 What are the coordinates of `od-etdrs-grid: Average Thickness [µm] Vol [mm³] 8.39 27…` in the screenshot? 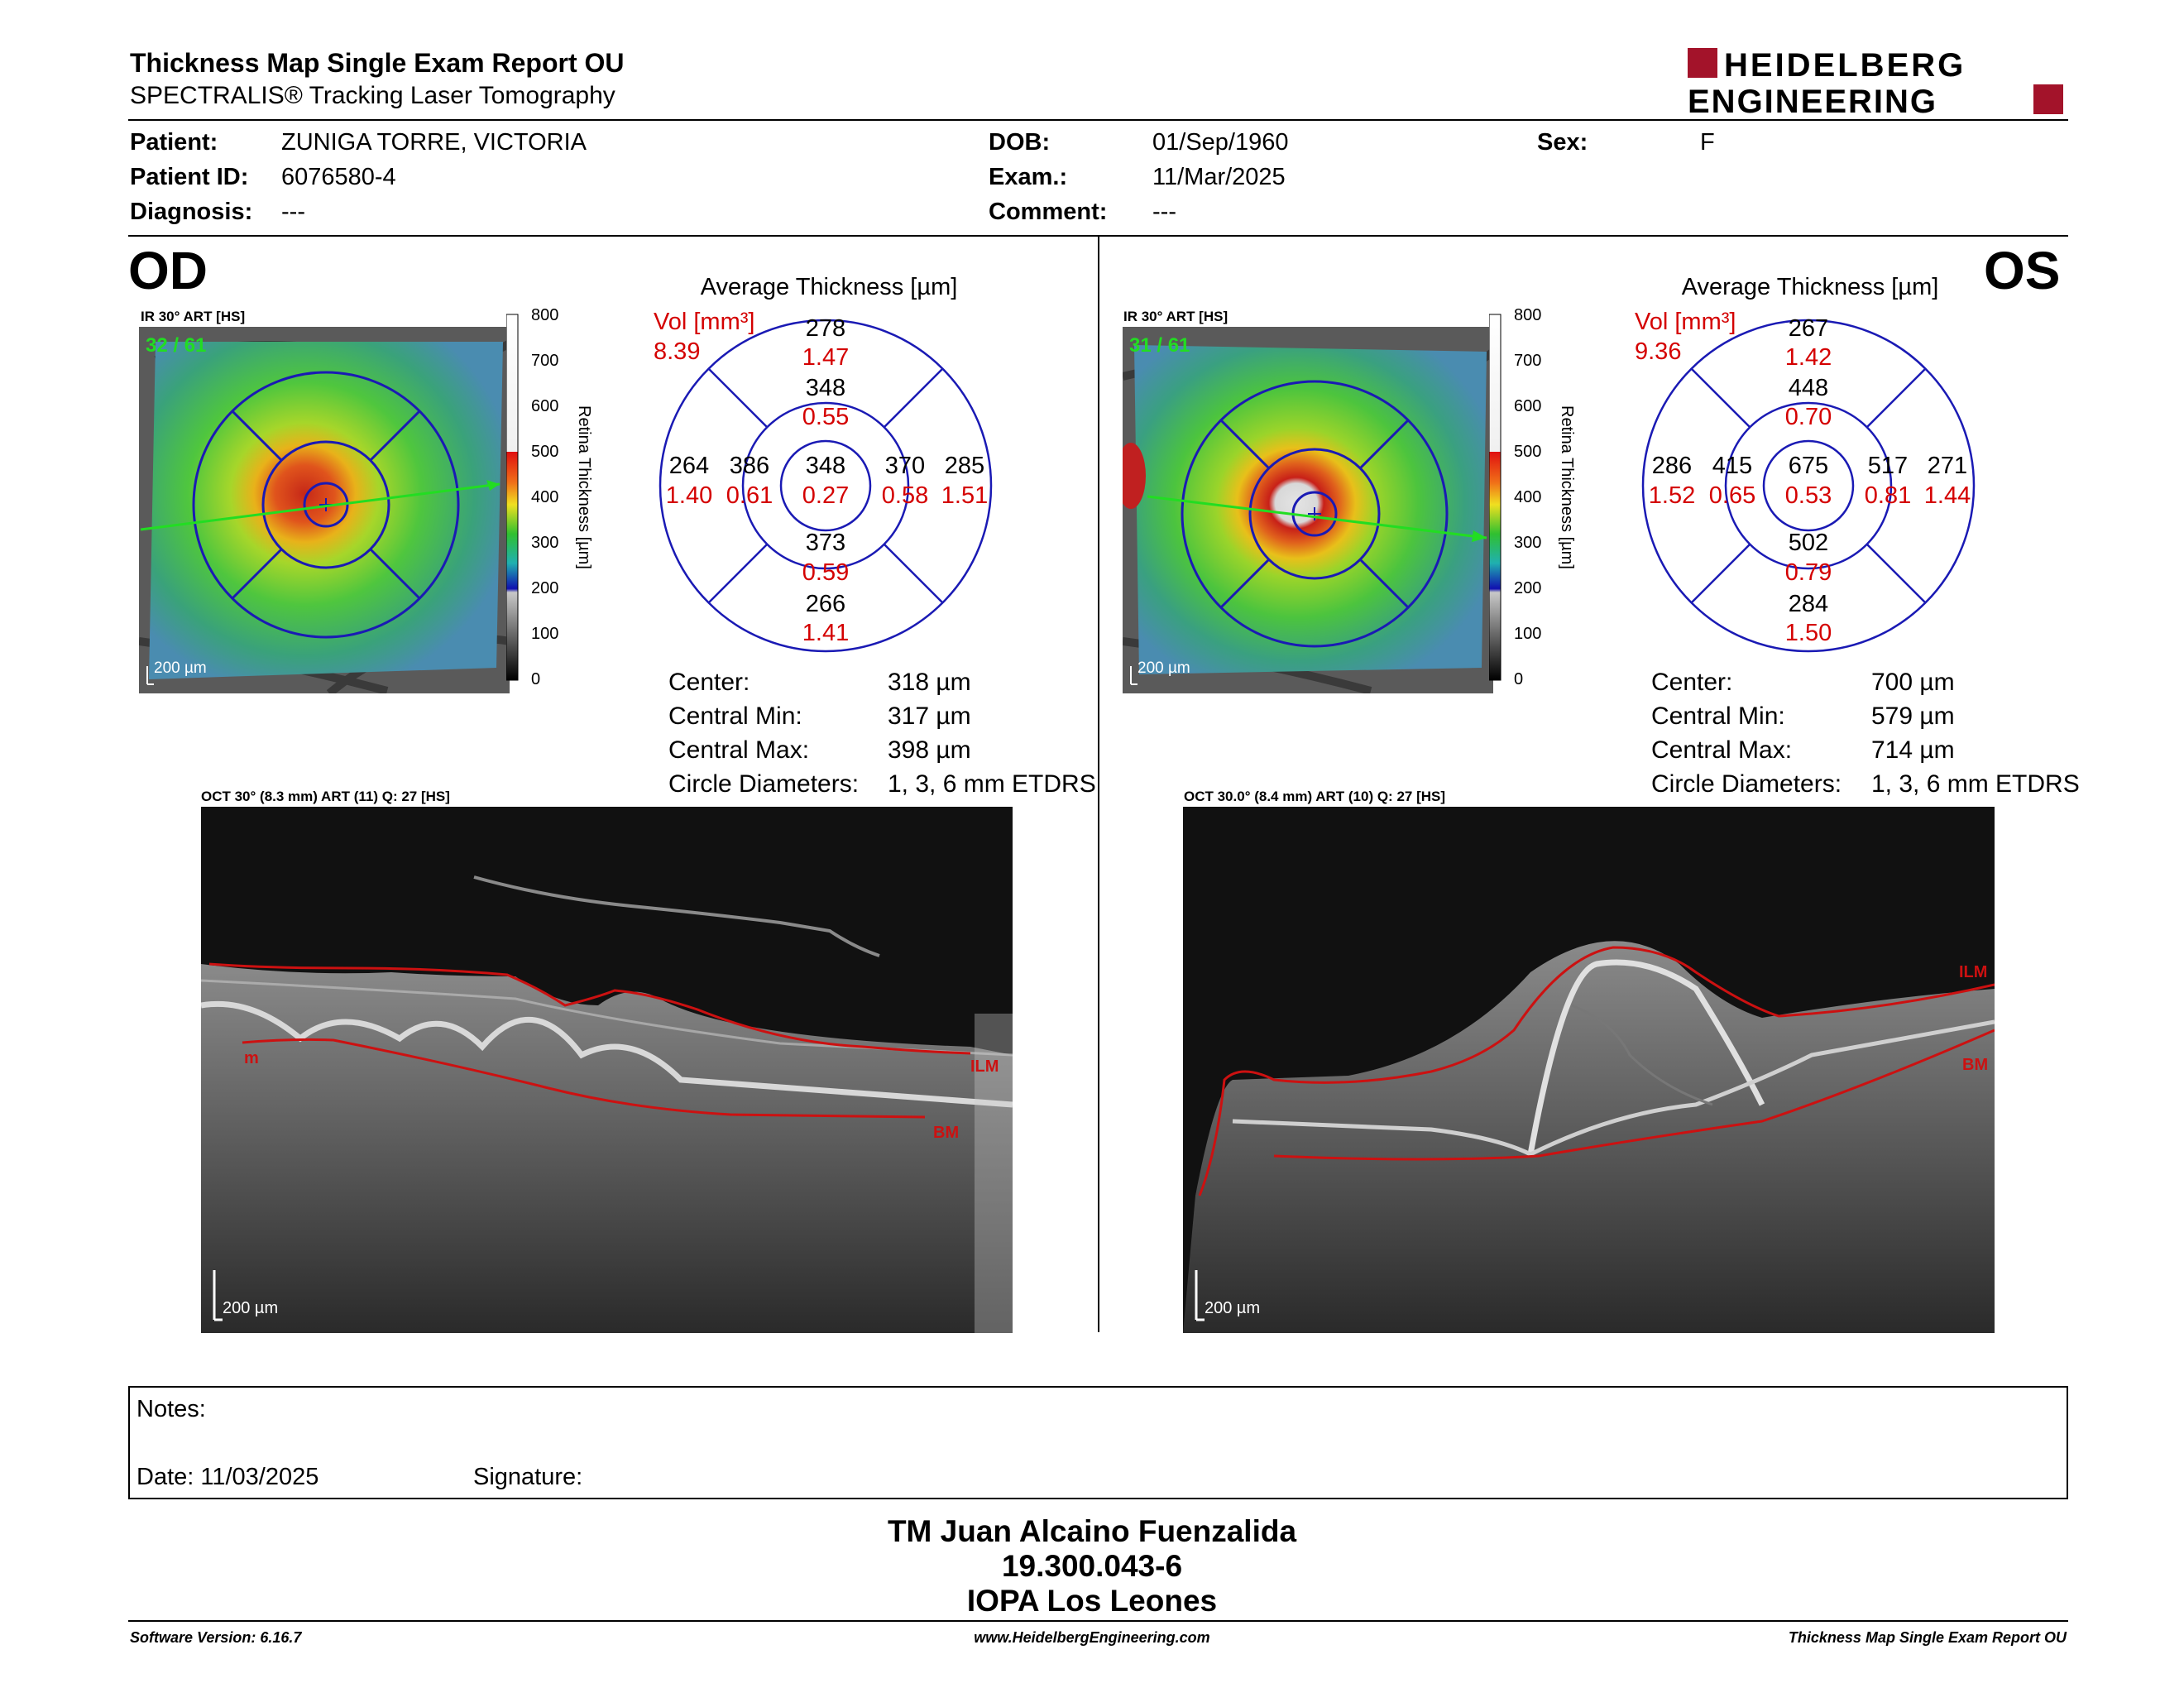 It's located at (823, 460).